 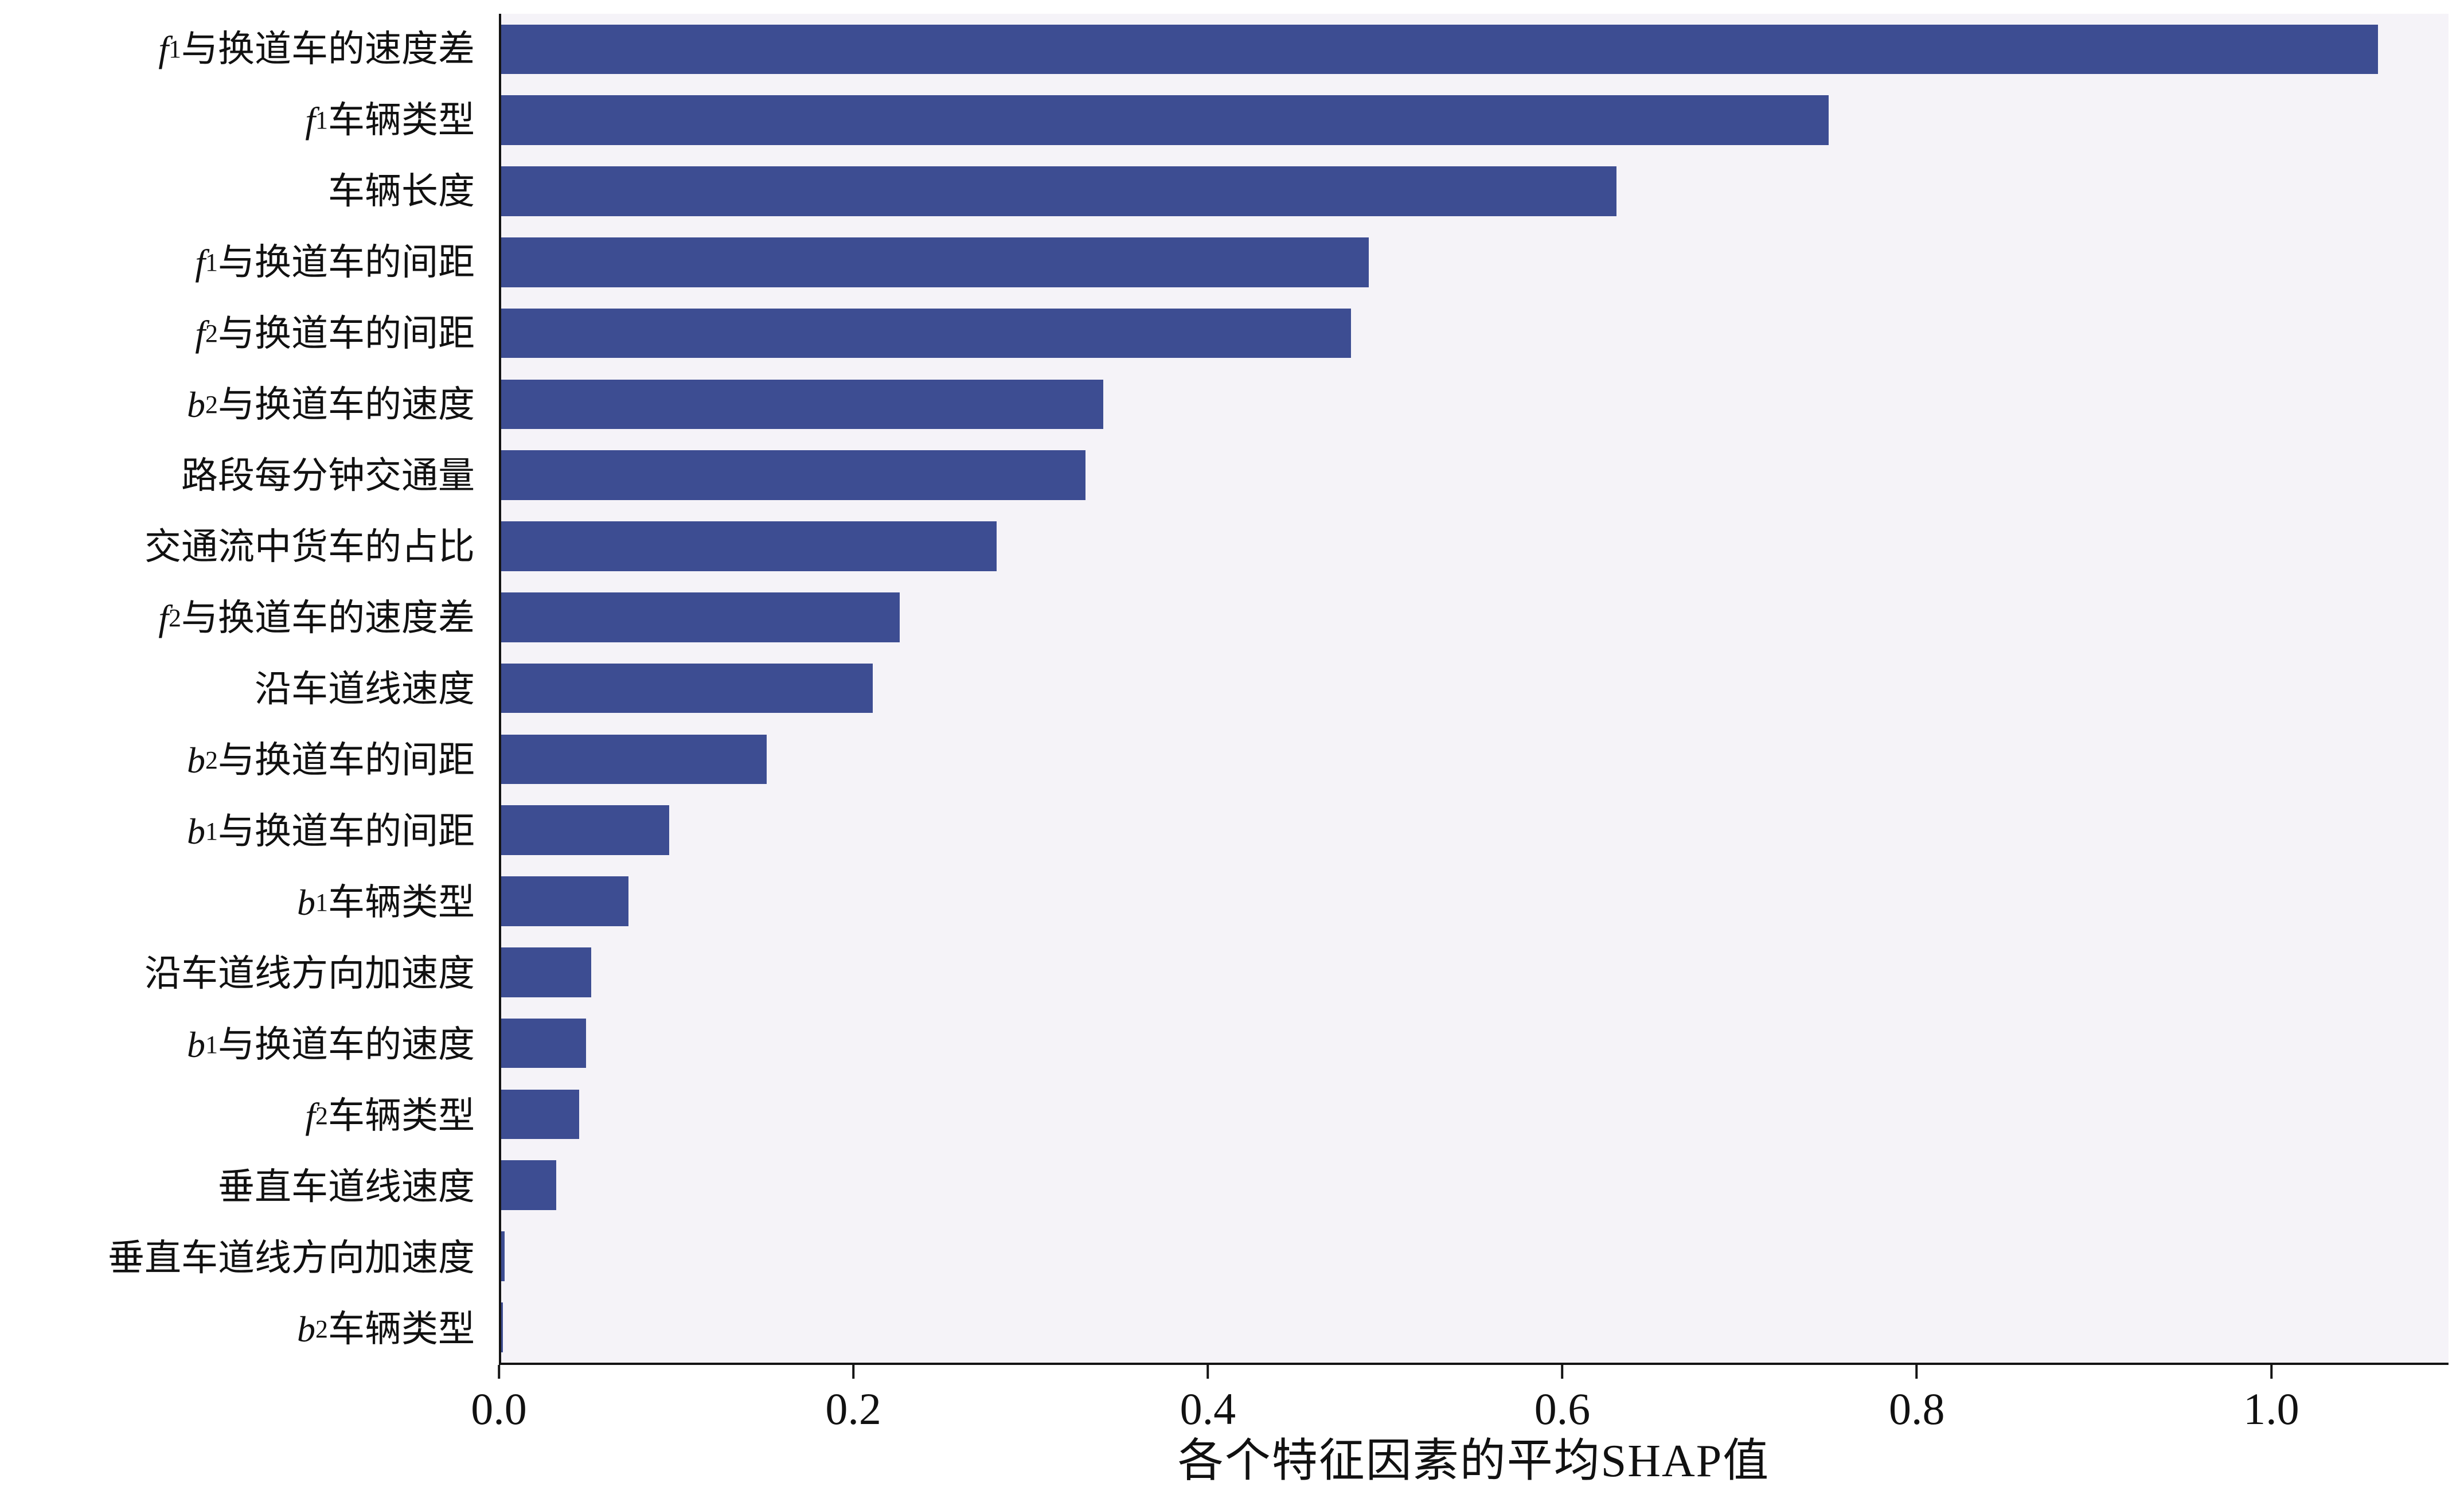 I want to click on x-tick: 0.6, so click(x=1562, y=1400).